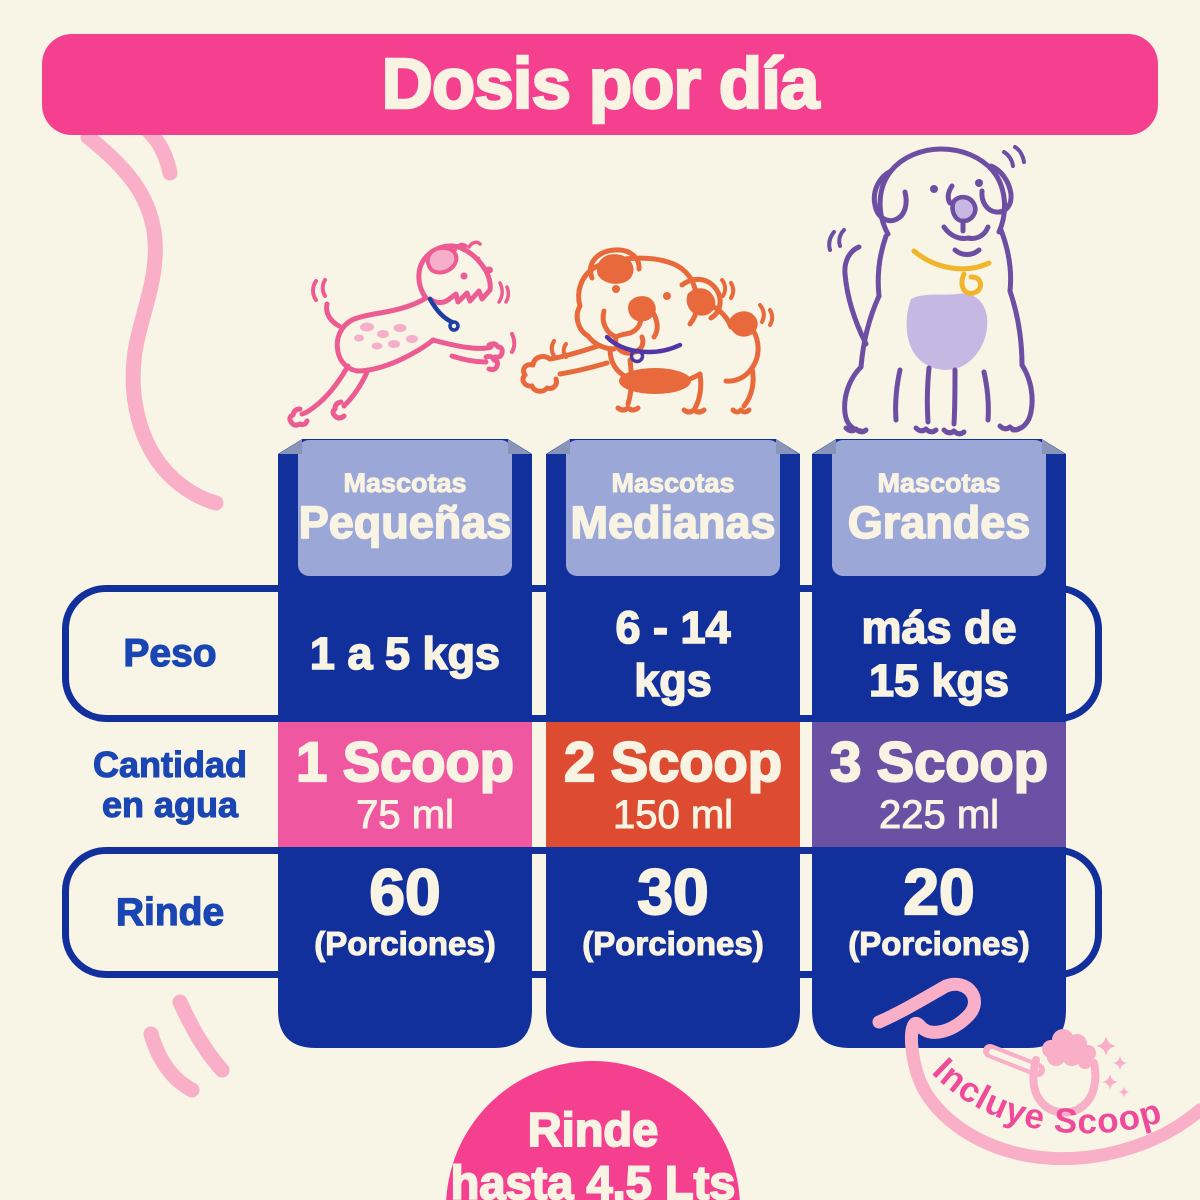 Image resolution: width=1200 pixels, height=1200 pixels. What do you see at coordinates (939, 680) in the screenshot?
I see `peso-value-line2: 15 kgs` at bounding box center [939, 680].